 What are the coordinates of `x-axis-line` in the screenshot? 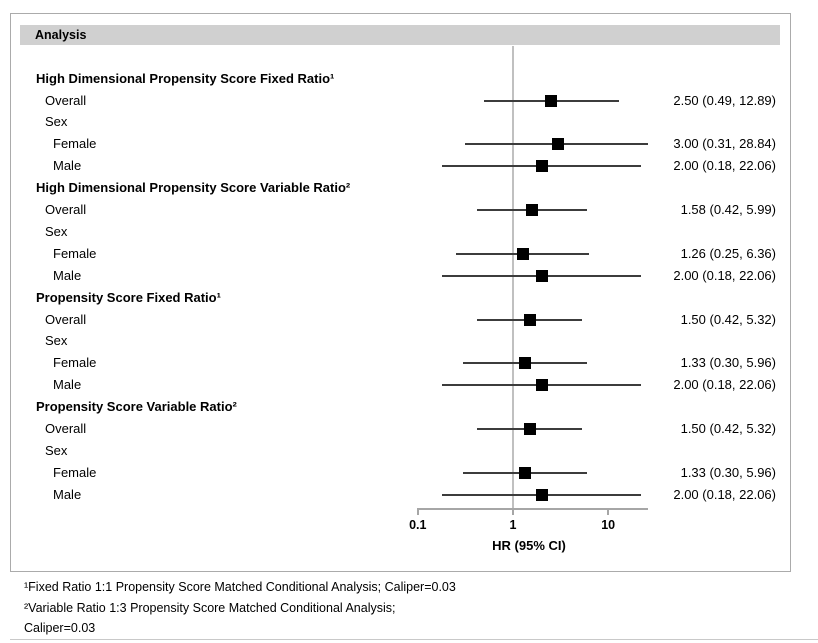 It's located at (532, 509).